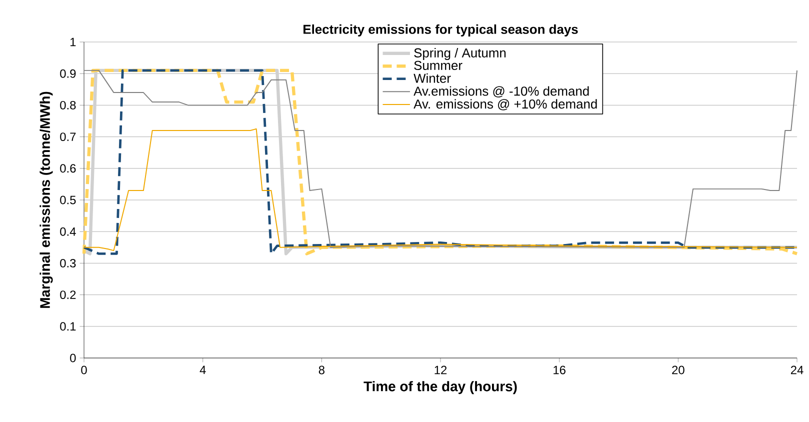 Image resolution: width=809 pixels, height=422 pixels. Describe the element at coordinates (432, 78) in the screenshot. I see `legend-label: Winter` at that location.